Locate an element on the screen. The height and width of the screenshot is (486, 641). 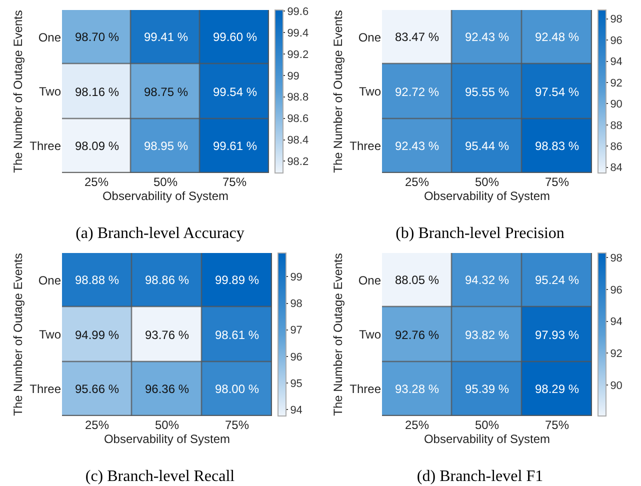
text: (c) Branch-level Recall is located at coordinates (160, 477).